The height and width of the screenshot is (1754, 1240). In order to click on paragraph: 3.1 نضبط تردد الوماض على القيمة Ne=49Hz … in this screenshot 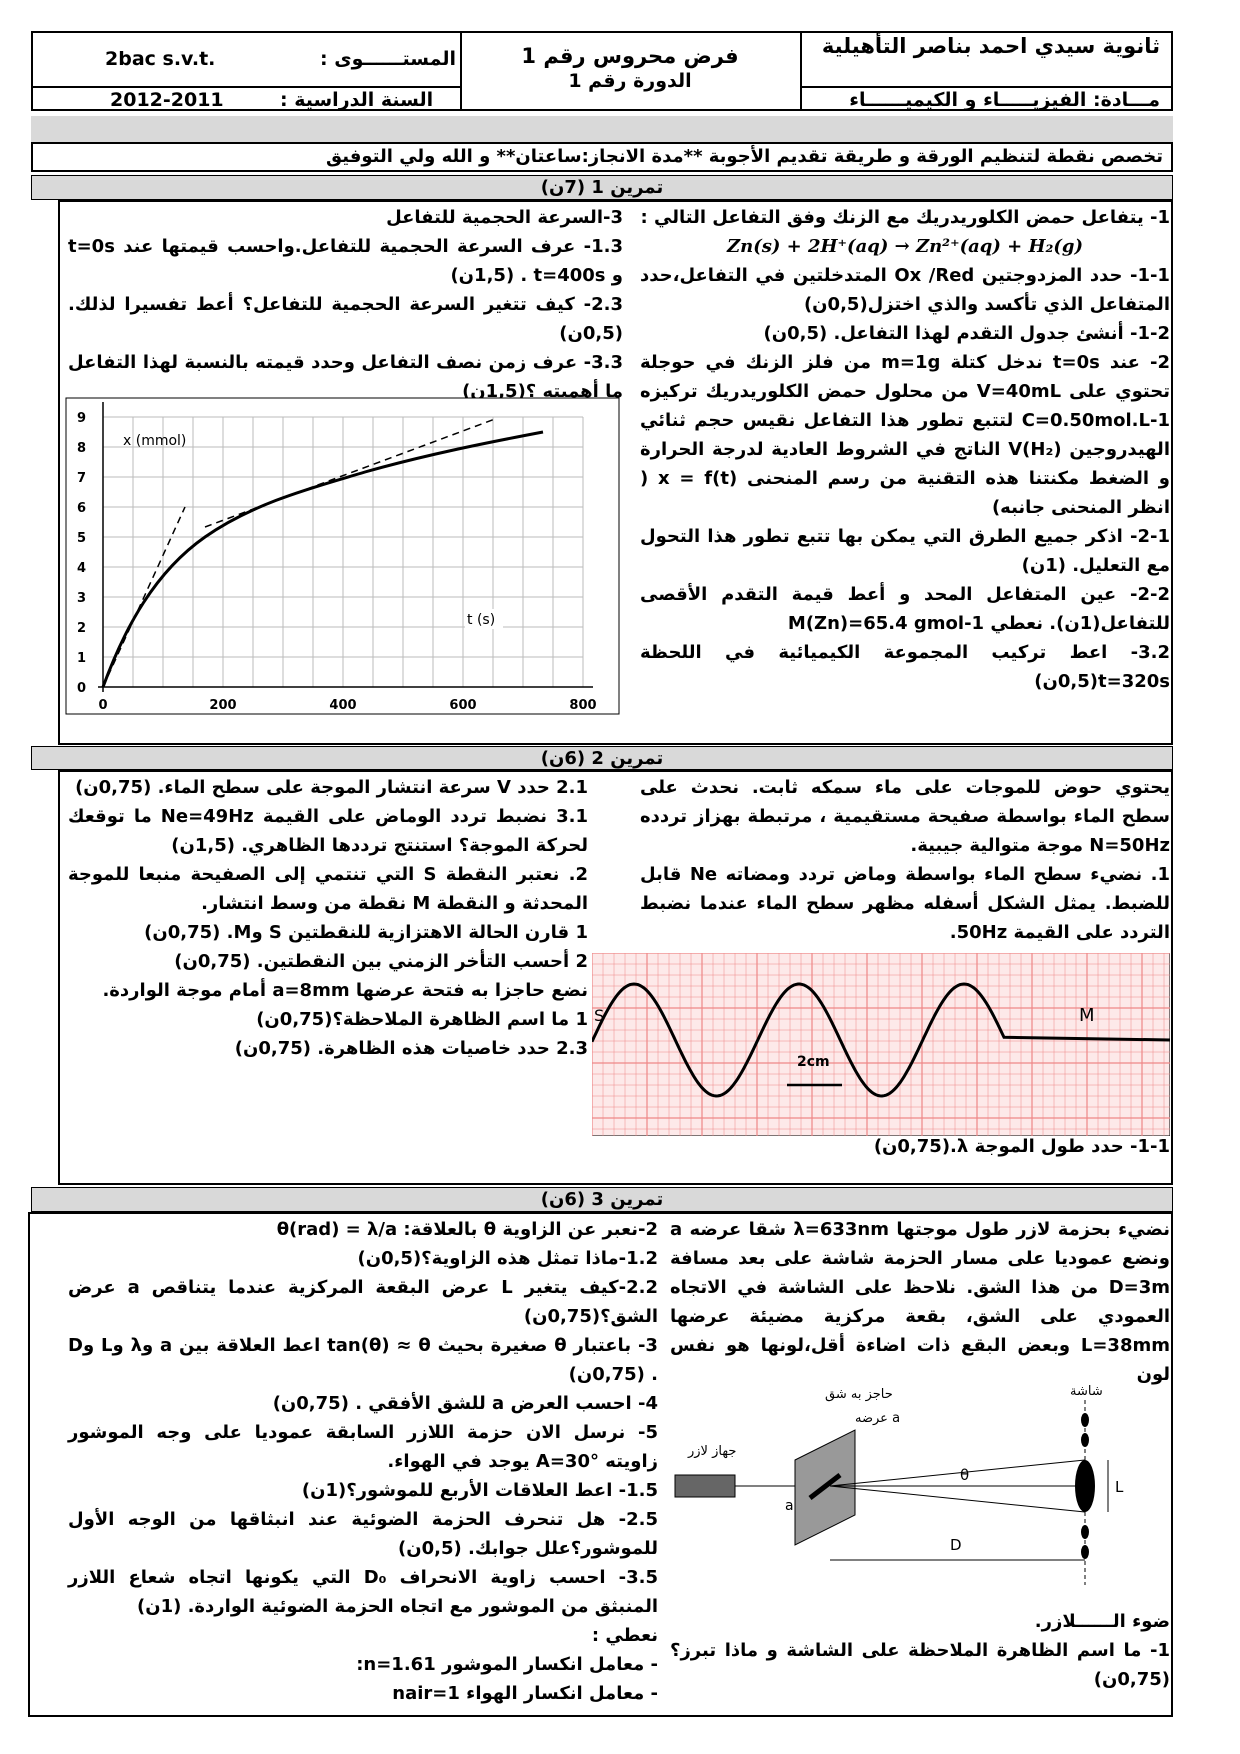, I will do `click(328, 831)`.